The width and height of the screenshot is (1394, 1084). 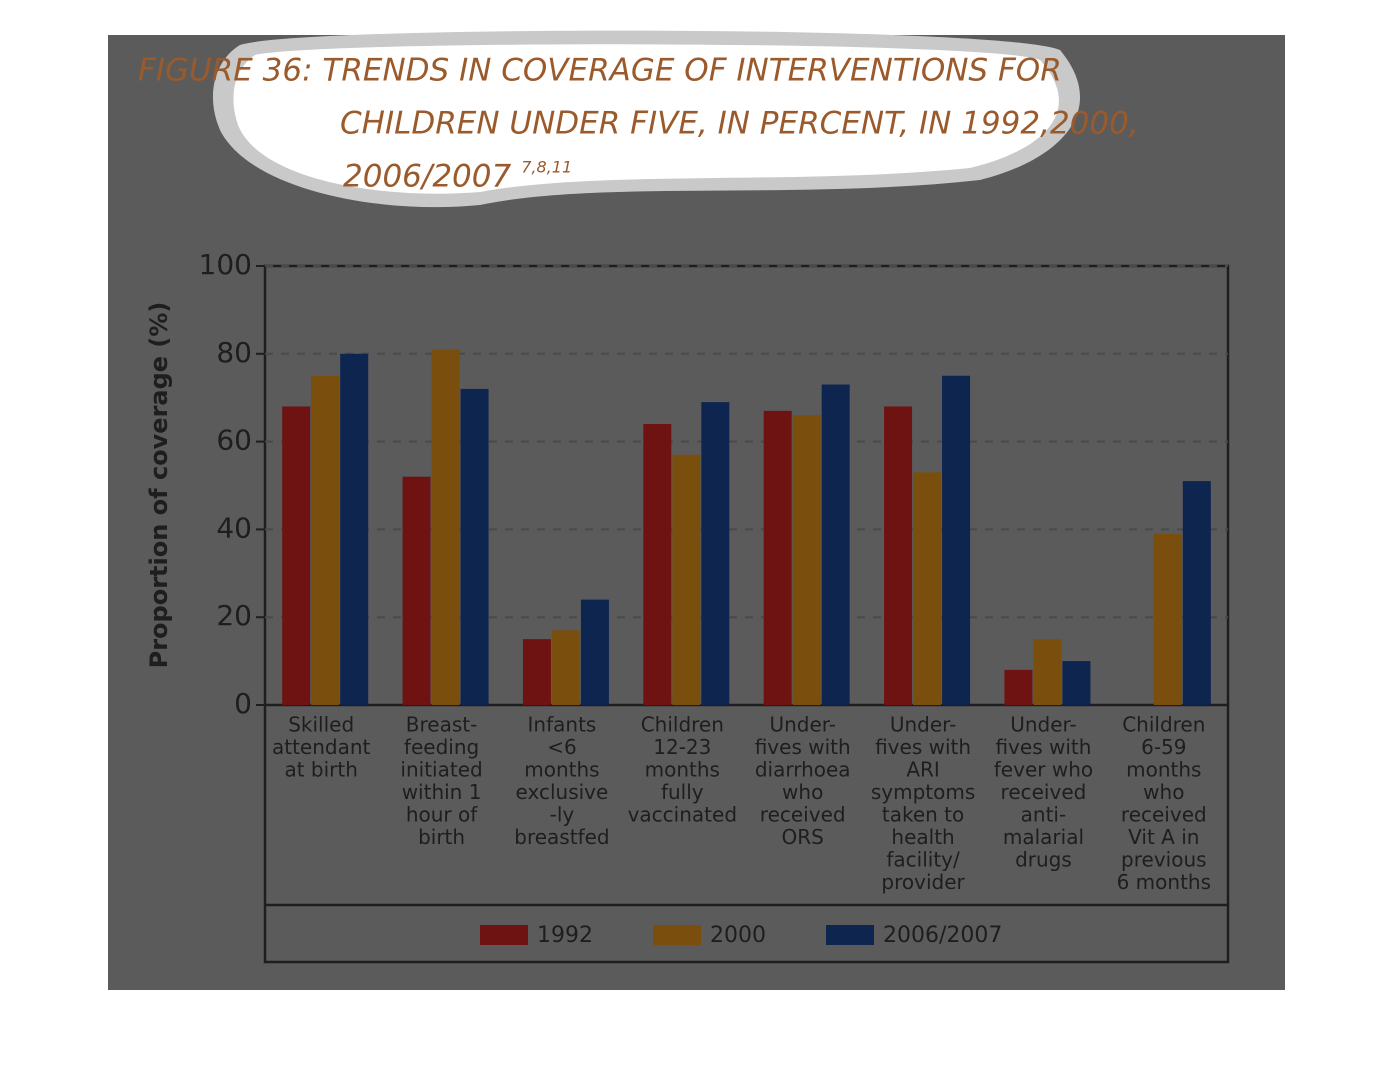 I want to click on x-tick-label: malarial, so click(x=1043, y=837).